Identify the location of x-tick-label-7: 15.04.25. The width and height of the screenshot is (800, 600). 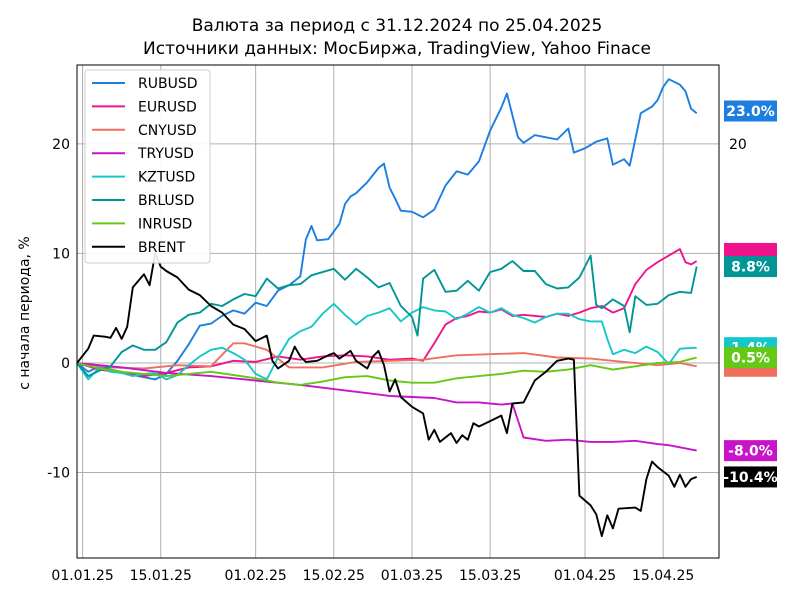
(663, 576).